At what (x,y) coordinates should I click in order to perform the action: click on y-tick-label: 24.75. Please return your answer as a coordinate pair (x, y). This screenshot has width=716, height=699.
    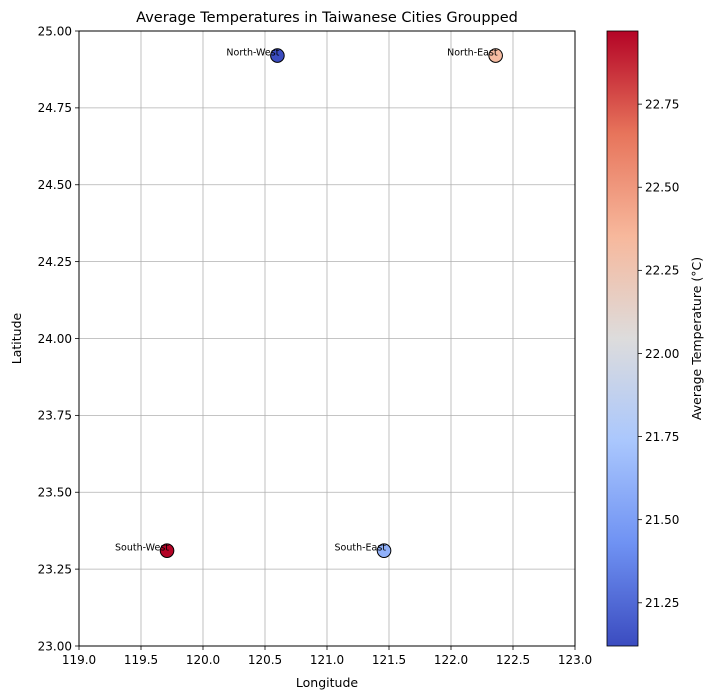
    Looking at the image, I should click on (55, 108).